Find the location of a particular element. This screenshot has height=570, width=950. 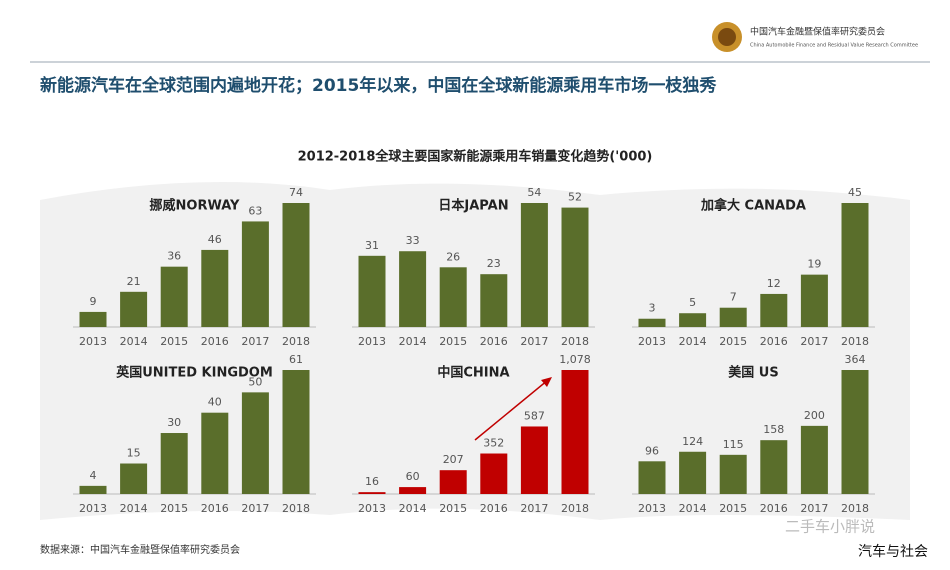

credit: 汽车与社会 is located at coordinates (893, 551).